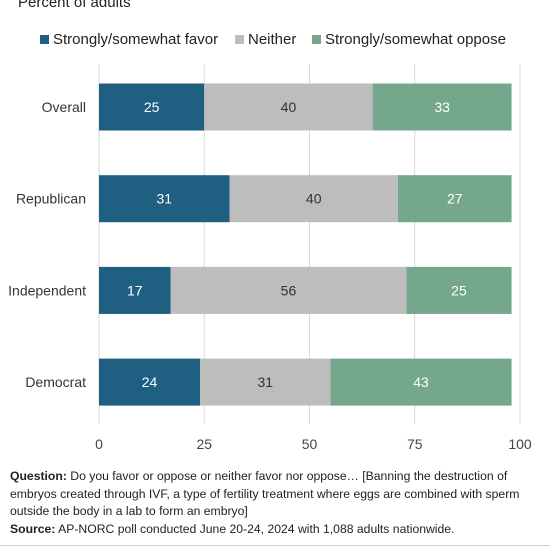 The height and width of the screenshot is (550, 550). I want to click on bar-value-label: 33, so click(442, 107).